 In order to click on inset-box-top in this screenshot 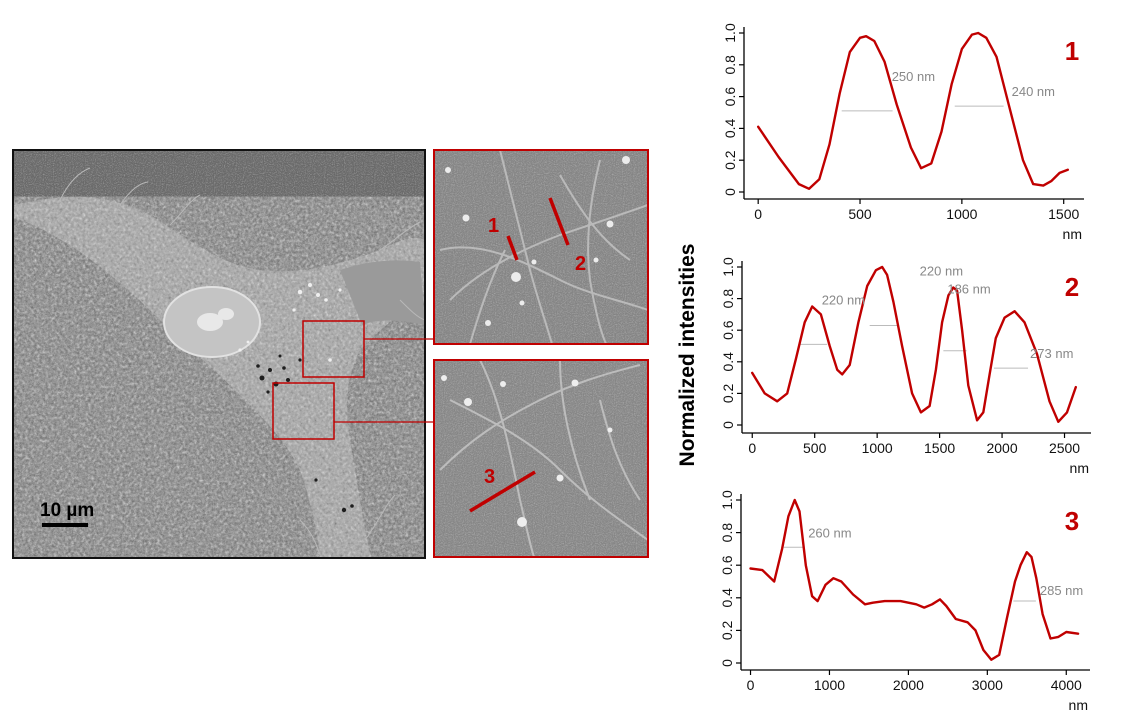, I will do `click(333, 349)`.